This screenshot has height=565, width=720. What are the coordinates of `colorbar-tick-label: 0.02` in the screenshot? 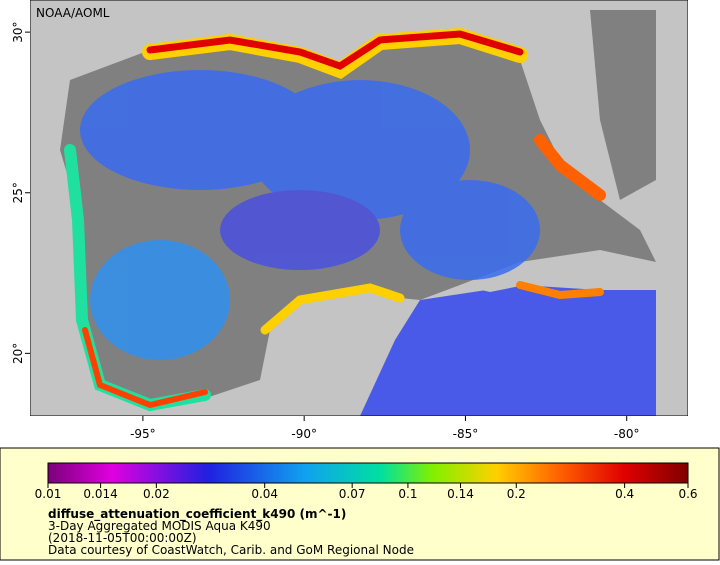 It's located at (156, 494).